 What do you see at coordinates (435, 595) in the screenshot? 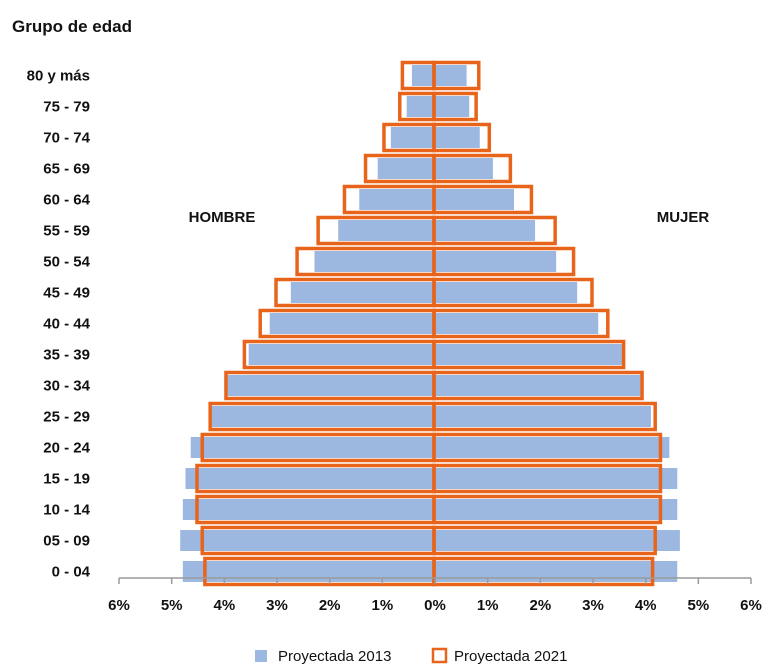
I see `x-axis: 6% 5% 4% 3% 2% 1% 0% 1% 2% 3% 4% 5% 6%` at bounding box center [435, 595].